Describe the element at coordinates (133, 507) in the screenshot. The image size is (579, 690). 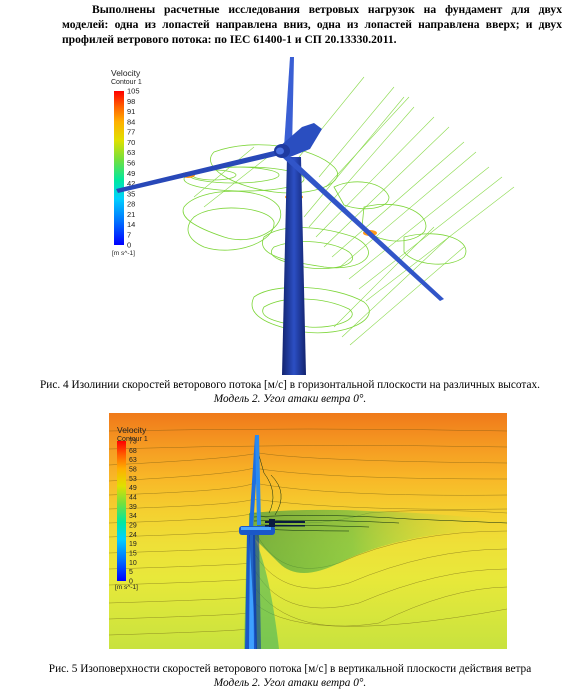
I see `legend-tick-label: 39` at that location.